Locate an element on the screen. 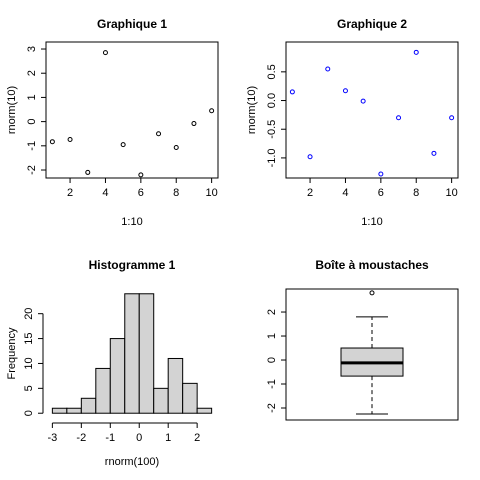 Image resolution: width=480 pixels, height=480 pixels. y-tick-label: 5 is located at coordinates (29, 388).